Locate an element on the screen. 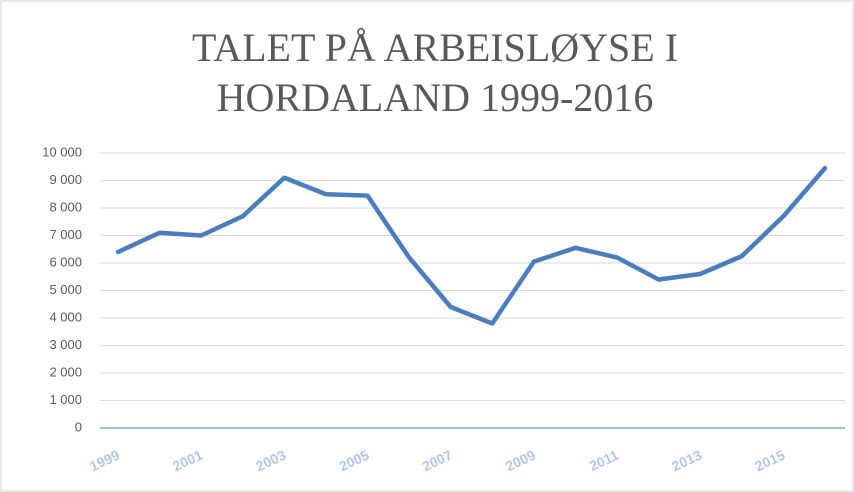 The image size is (854, 492). y-tick-label: 3 000 is located at coordinates (65, 344).